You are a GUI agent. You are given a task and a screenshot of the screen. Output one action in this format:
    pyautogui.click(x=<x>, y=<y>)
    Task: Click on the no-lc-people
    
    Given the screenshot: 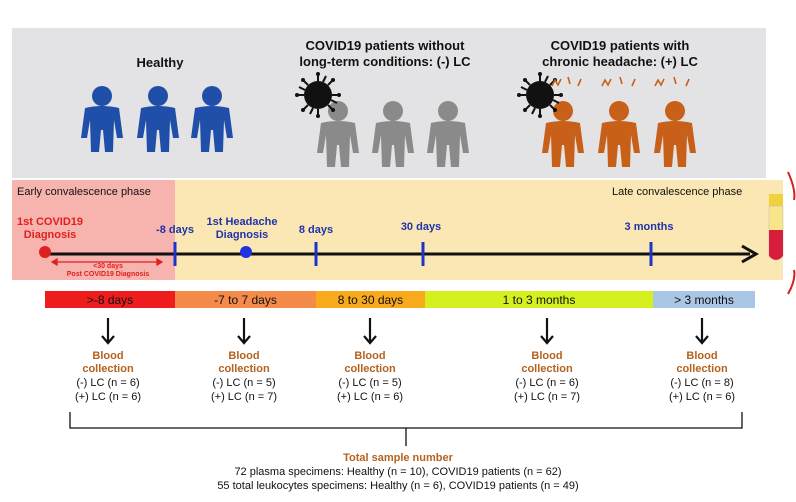 What is the action you would take?
    pyautogui.click(x=393, y=134)
    